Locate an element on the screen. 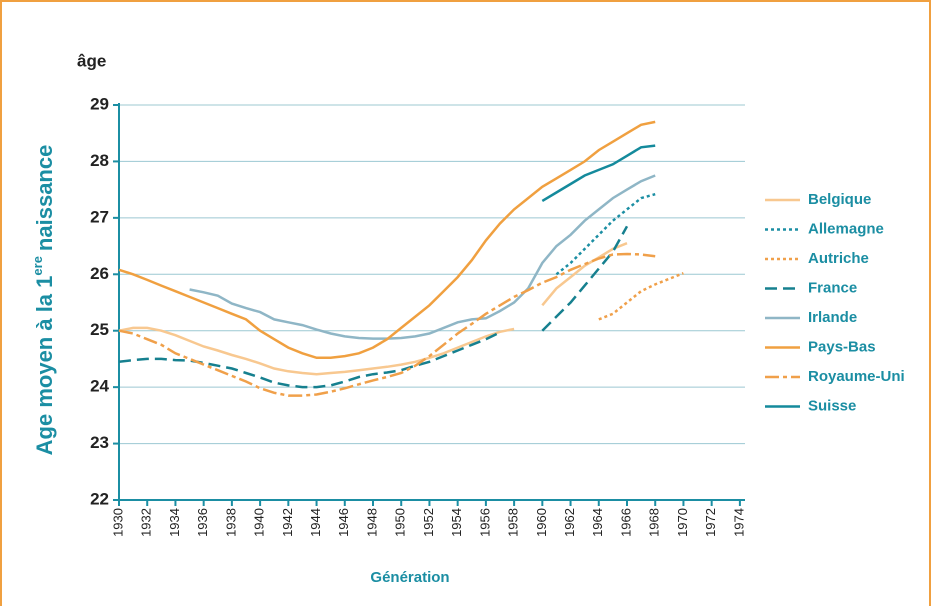 The height and width of the screenshot is (606, 931). legend-label: Allemagne is located at coordinates (846, 228).